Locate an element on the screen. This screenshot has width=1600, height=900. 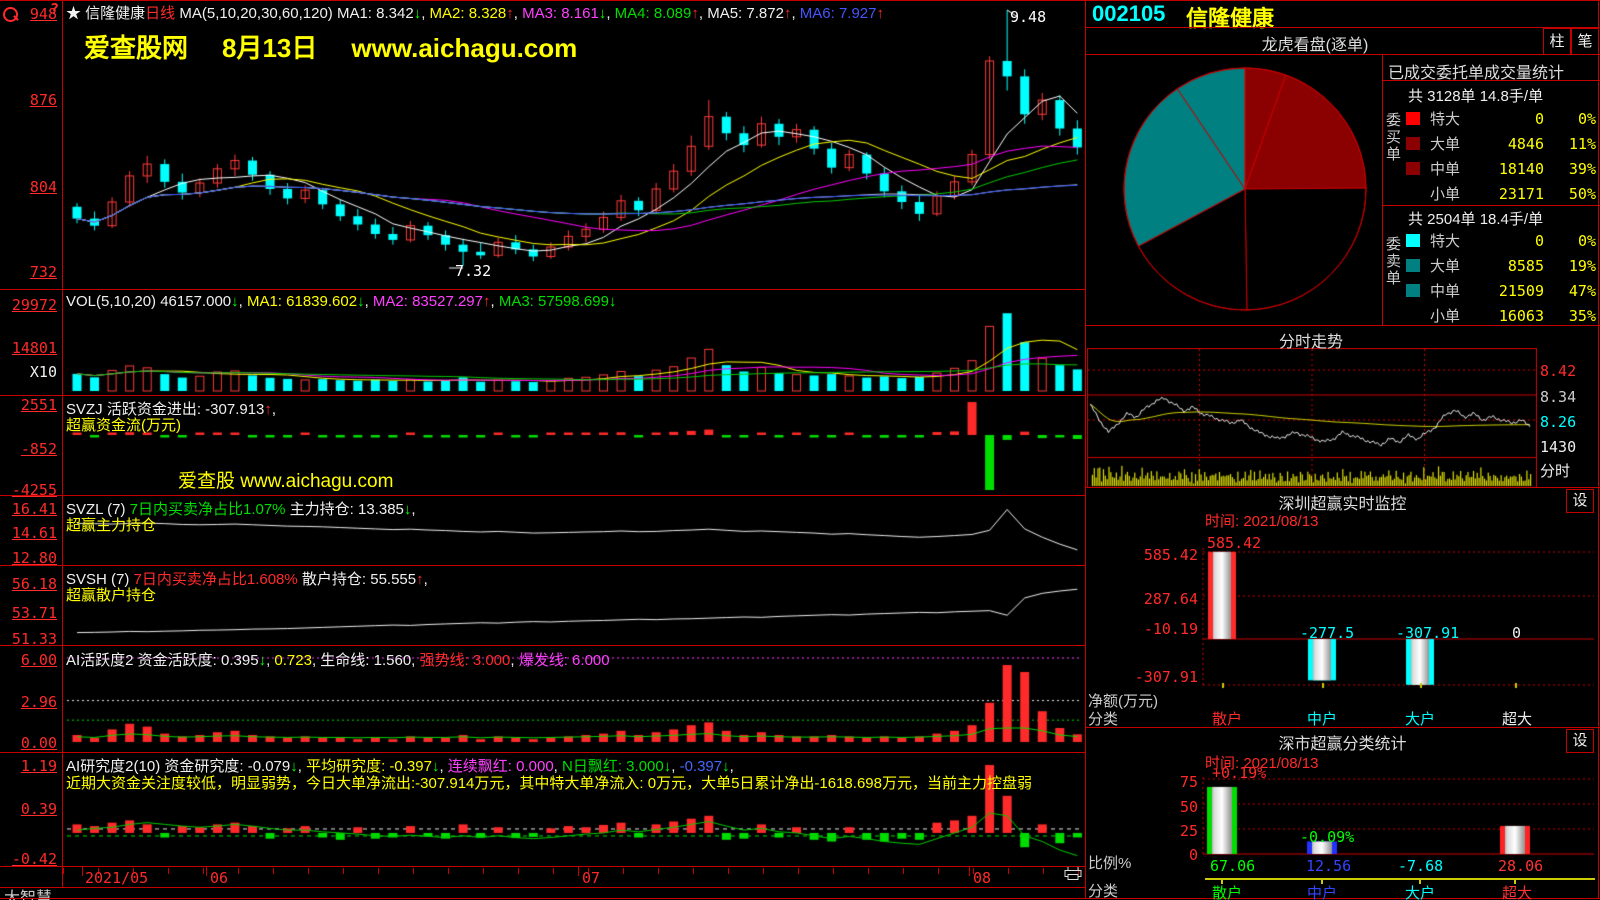
stock-name: 信隆健康 is located at coordinates (1230, 18).